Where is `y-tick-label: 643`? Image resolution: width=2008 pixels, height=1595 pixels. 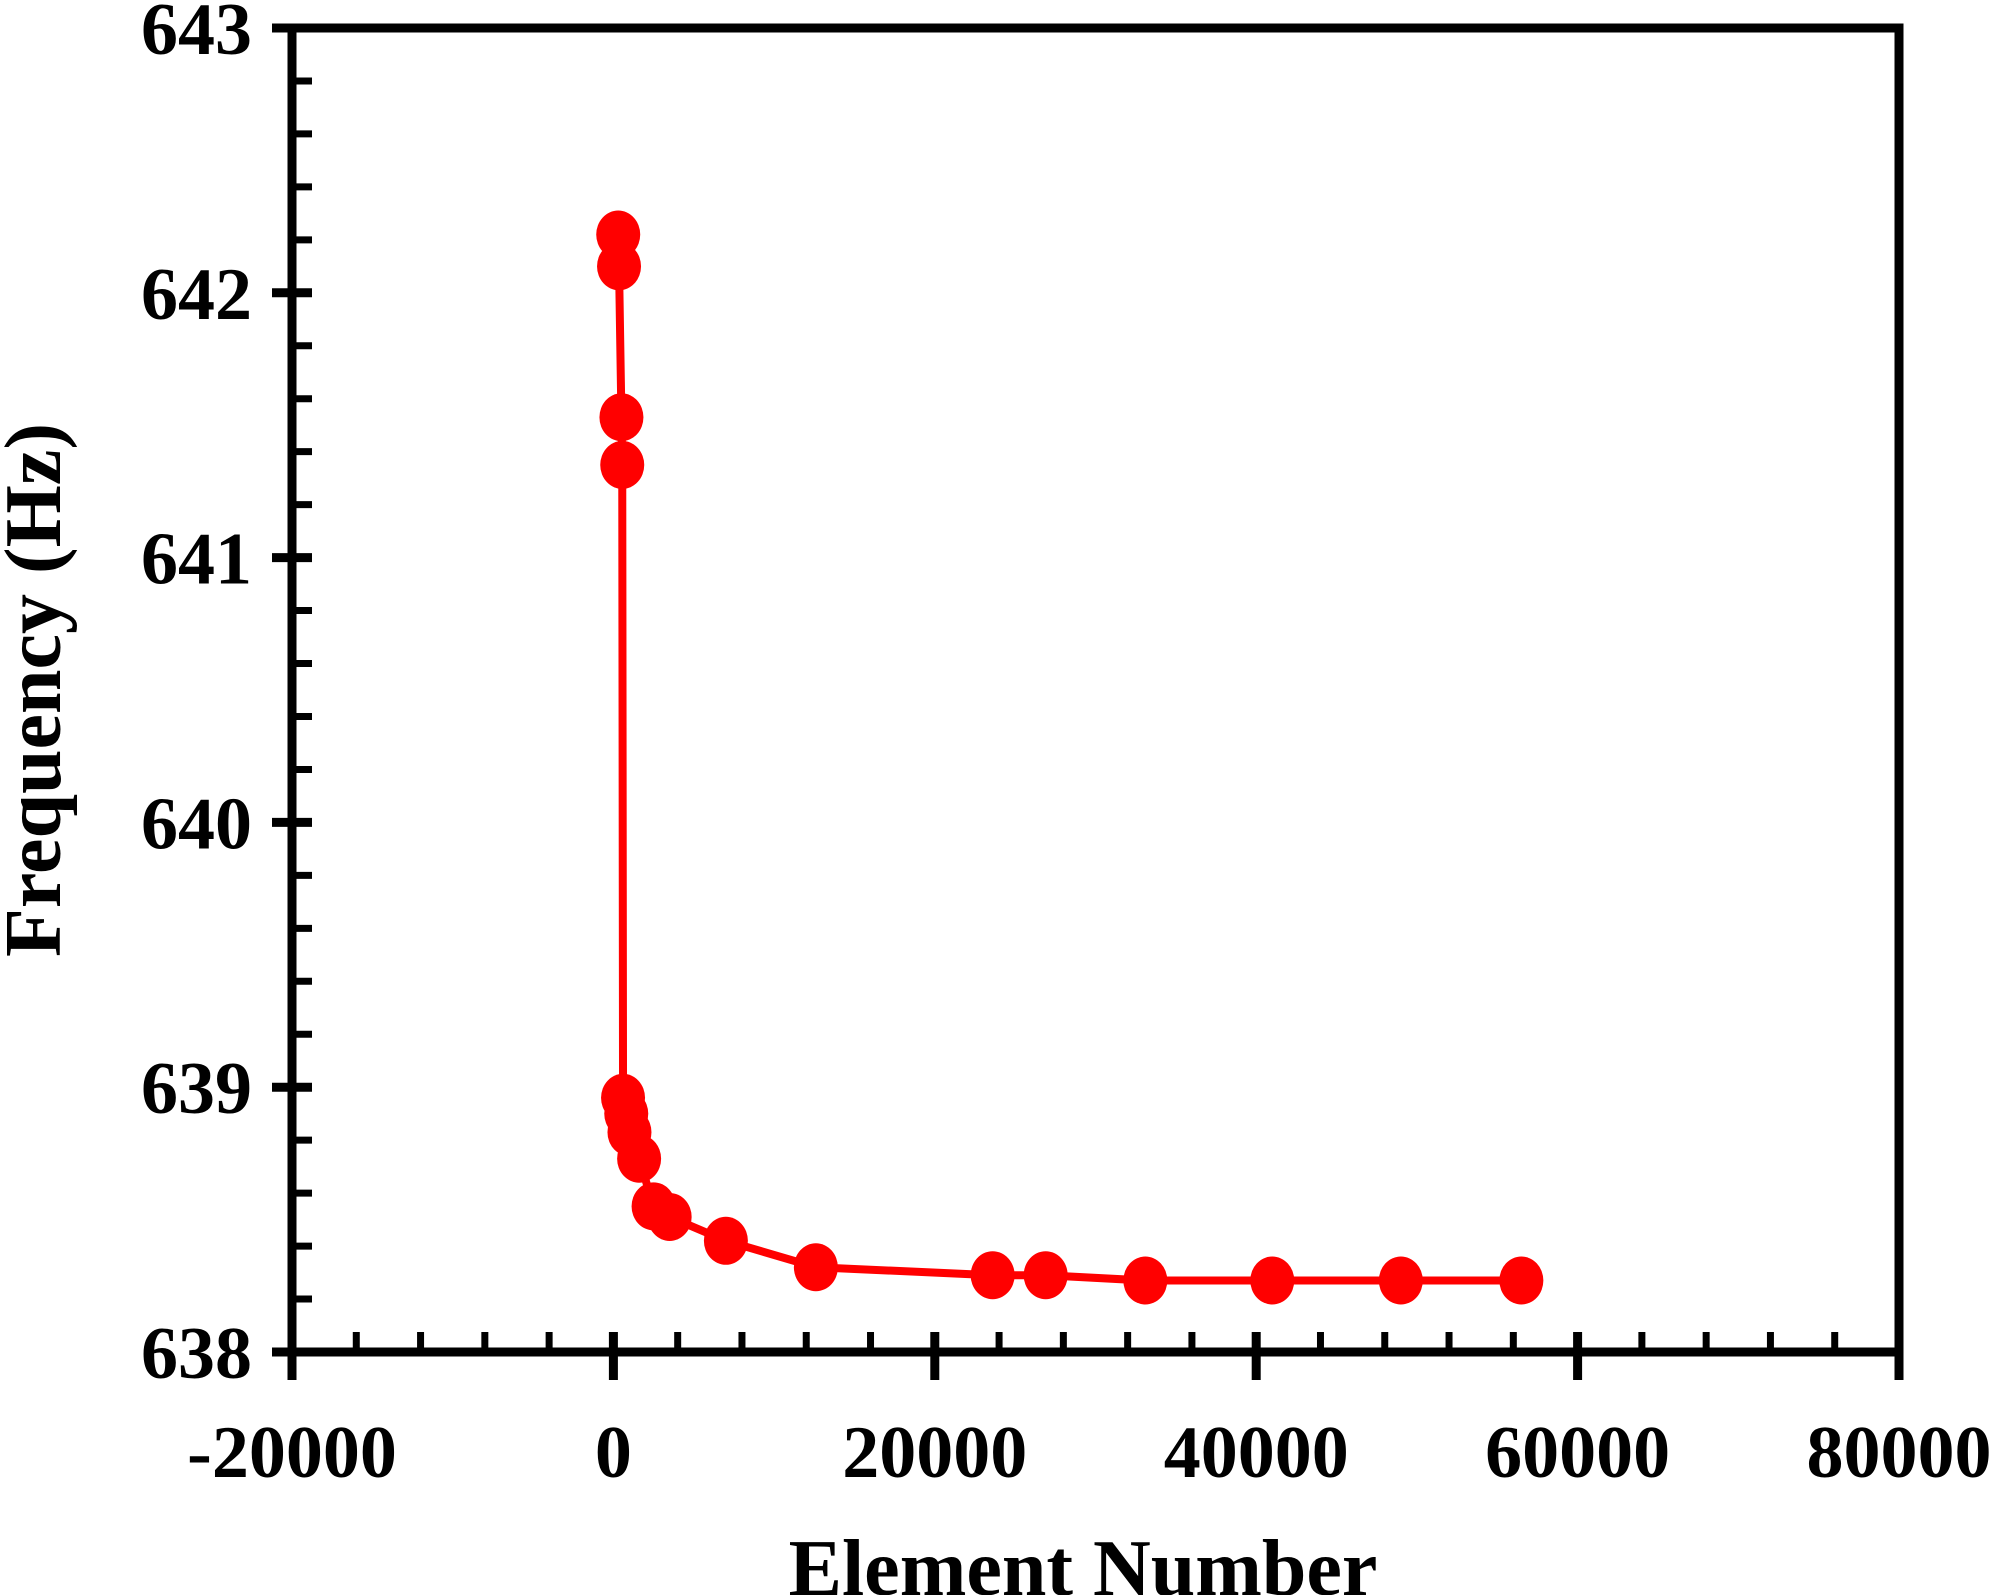
y-tick-label: 643 is located at coordinates (196, 35).